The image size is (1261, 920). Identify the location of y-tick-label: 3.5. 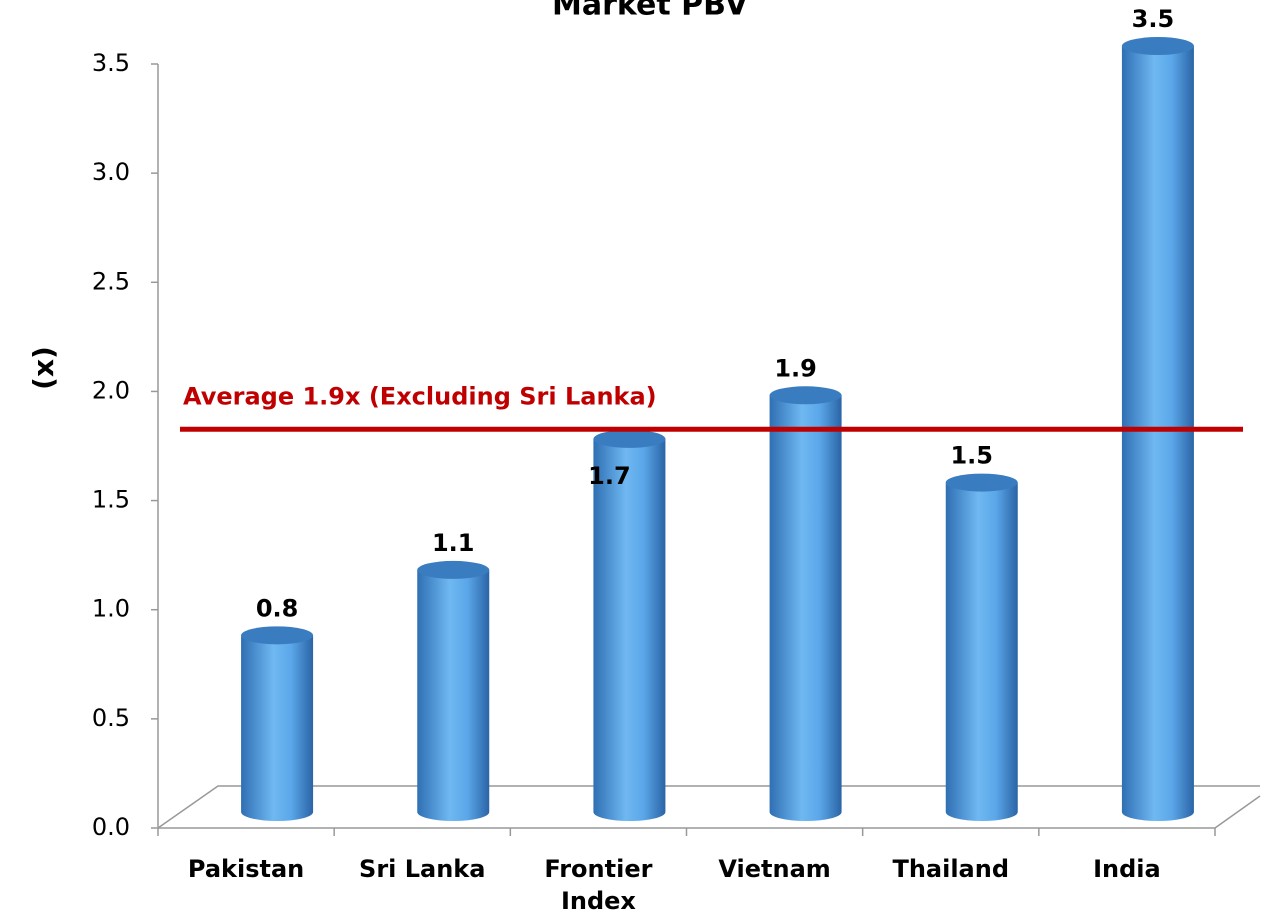
(111, 63).